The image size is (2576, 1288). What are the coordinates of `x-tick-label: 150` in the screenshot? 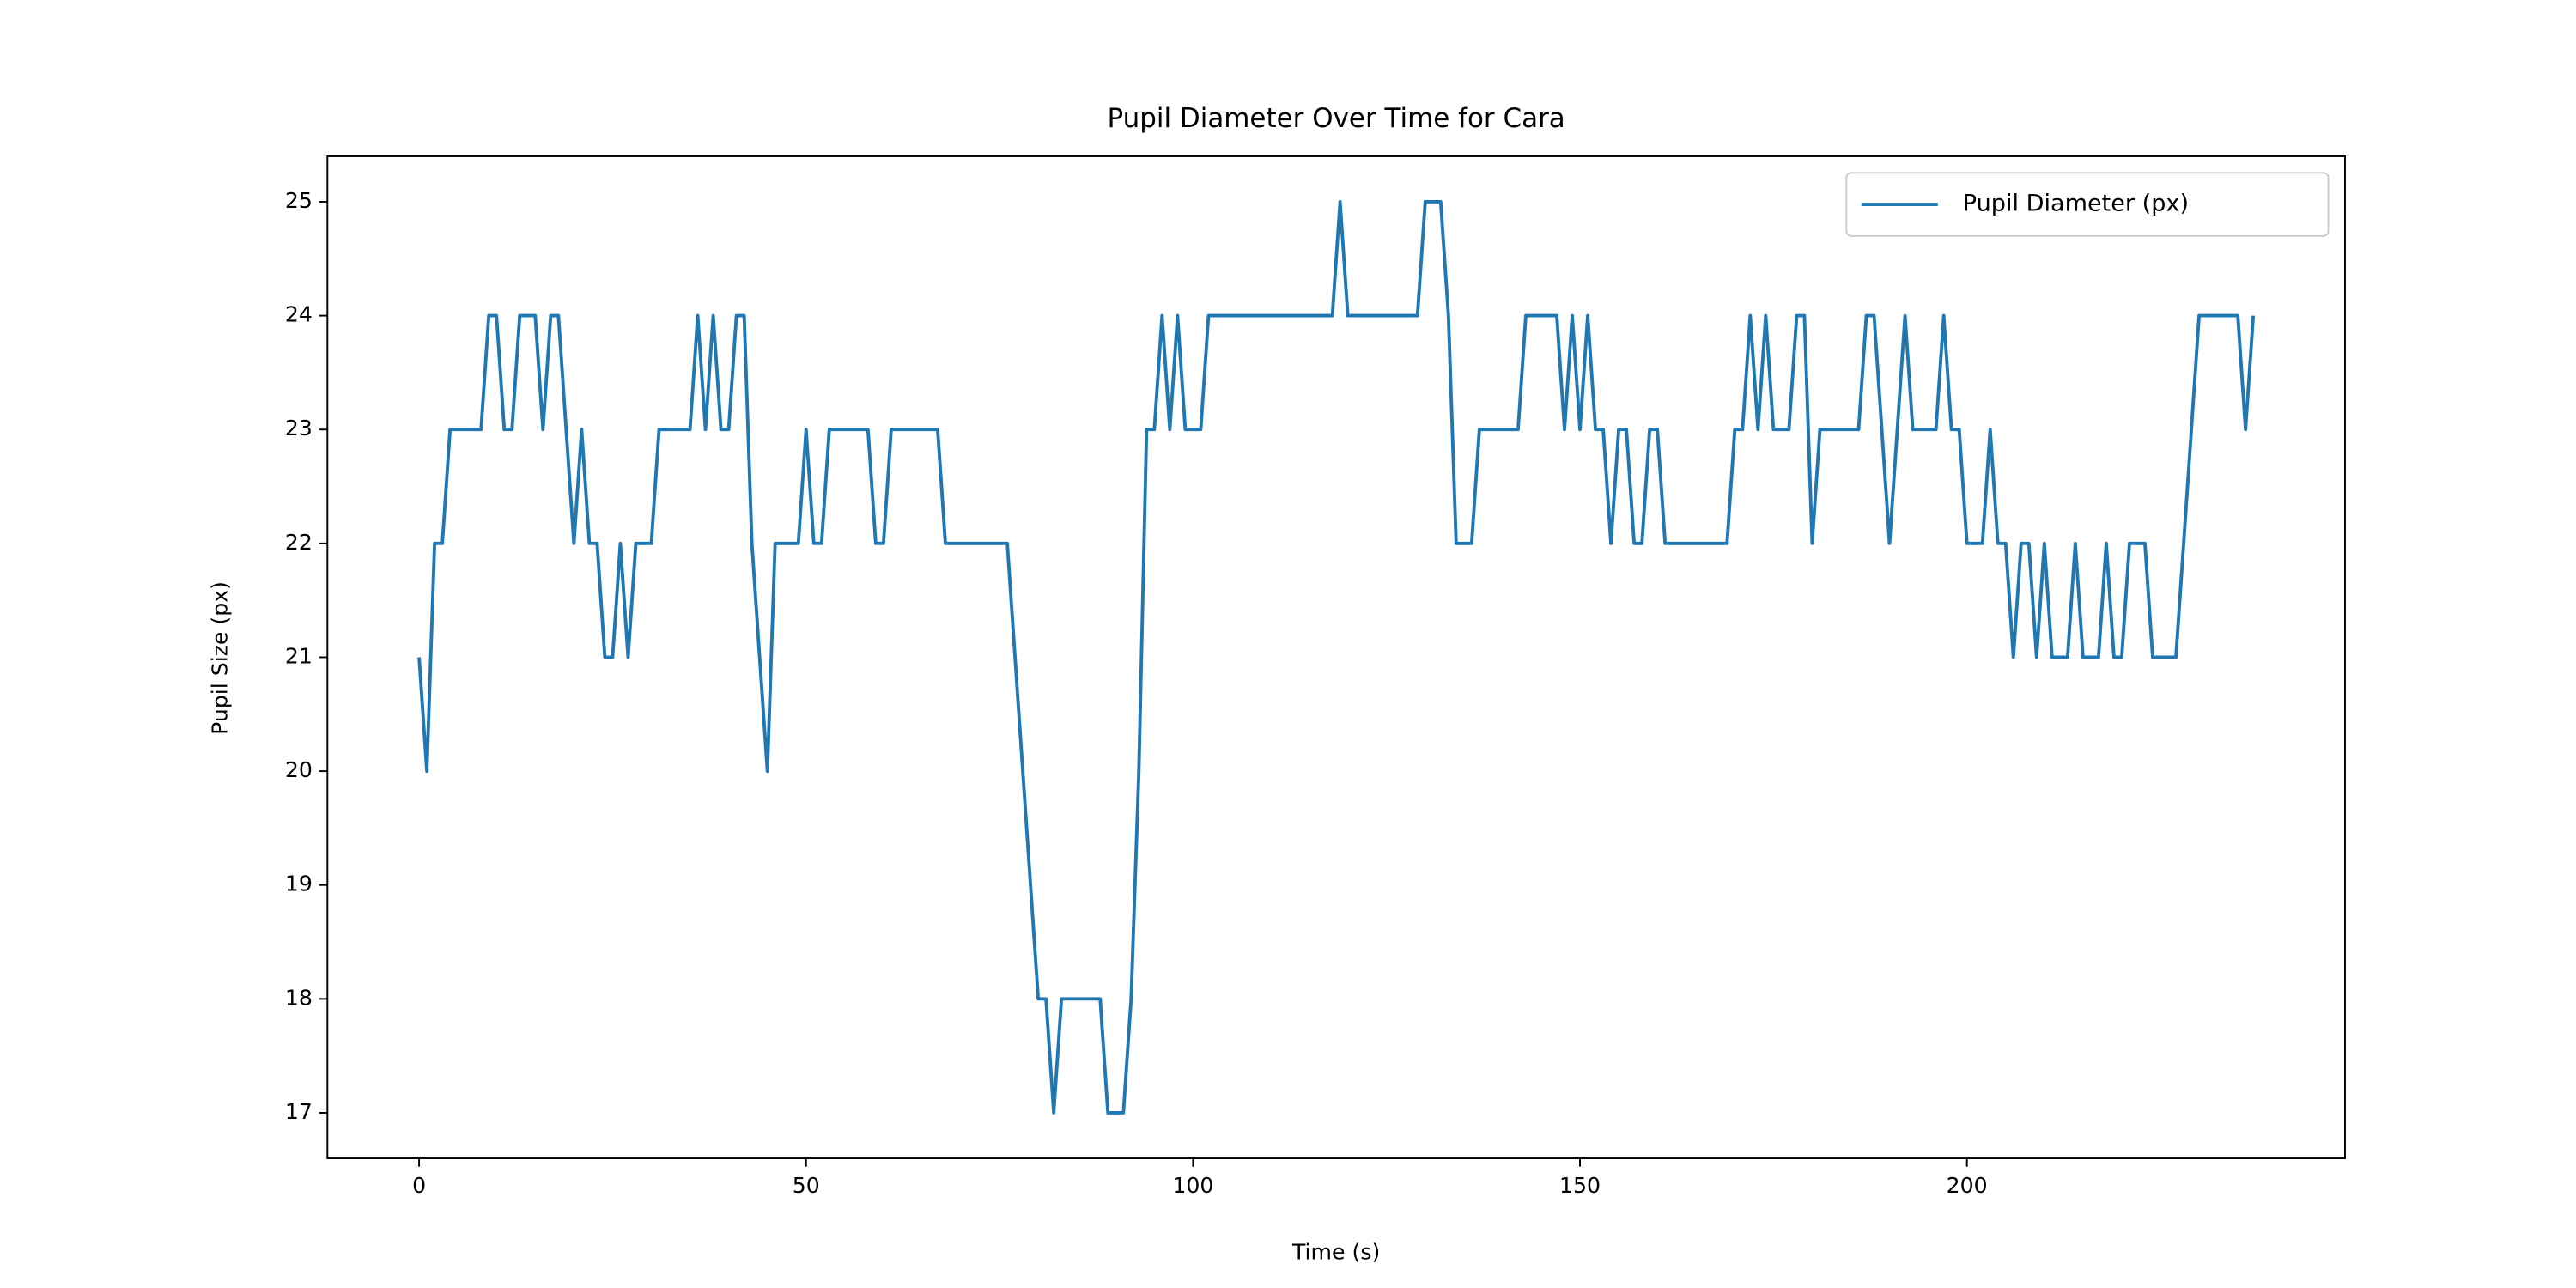 It's located at (1580, 1185).